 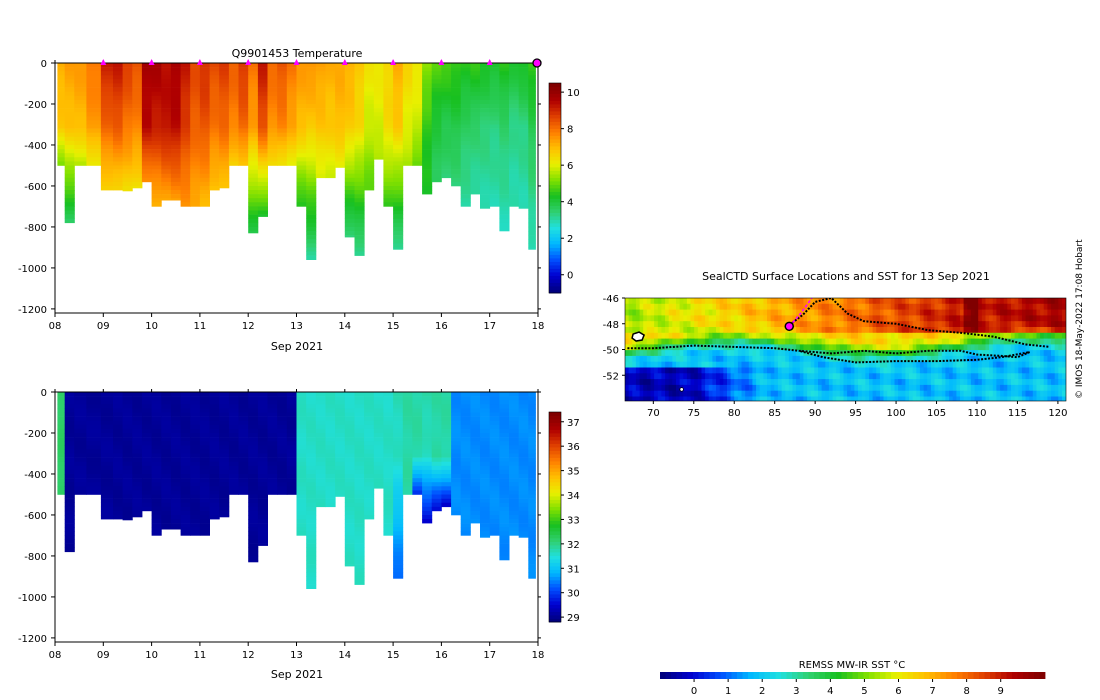 I want to click on colorbar-segment, so click(x=555, y=459).